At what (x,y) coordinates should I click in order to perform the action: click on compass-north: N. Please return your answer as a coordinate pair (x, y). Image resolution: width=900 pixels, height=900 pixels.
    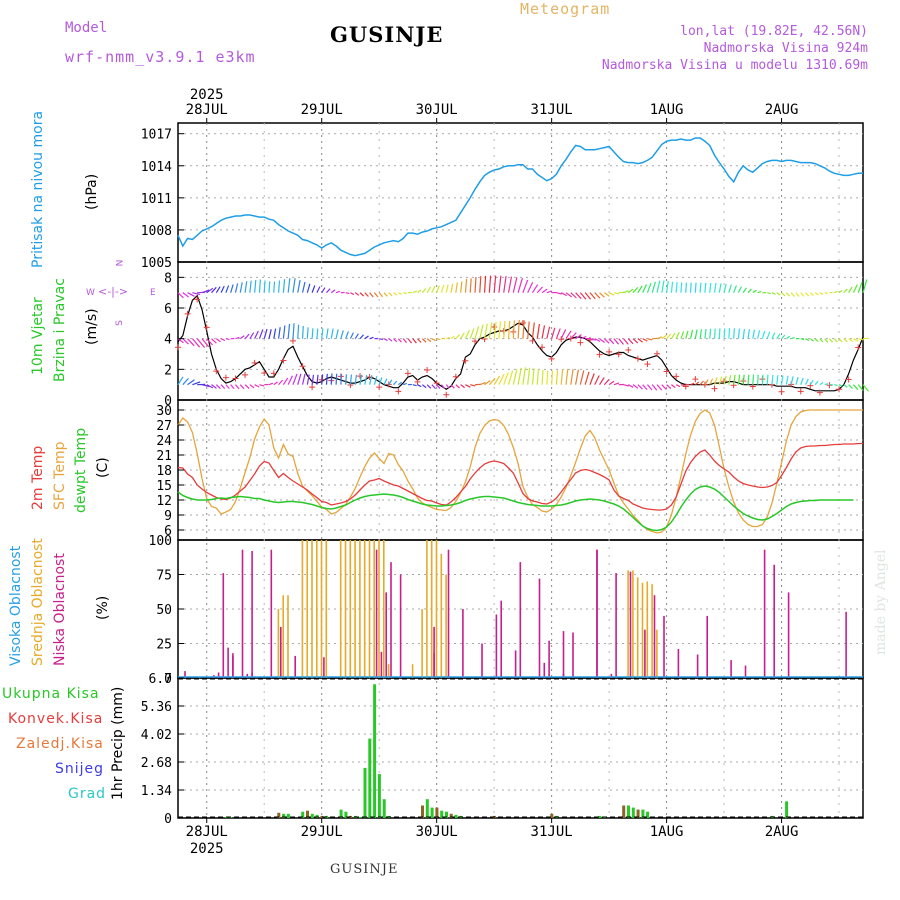
    Looking at the image, I should click on (120, 263).